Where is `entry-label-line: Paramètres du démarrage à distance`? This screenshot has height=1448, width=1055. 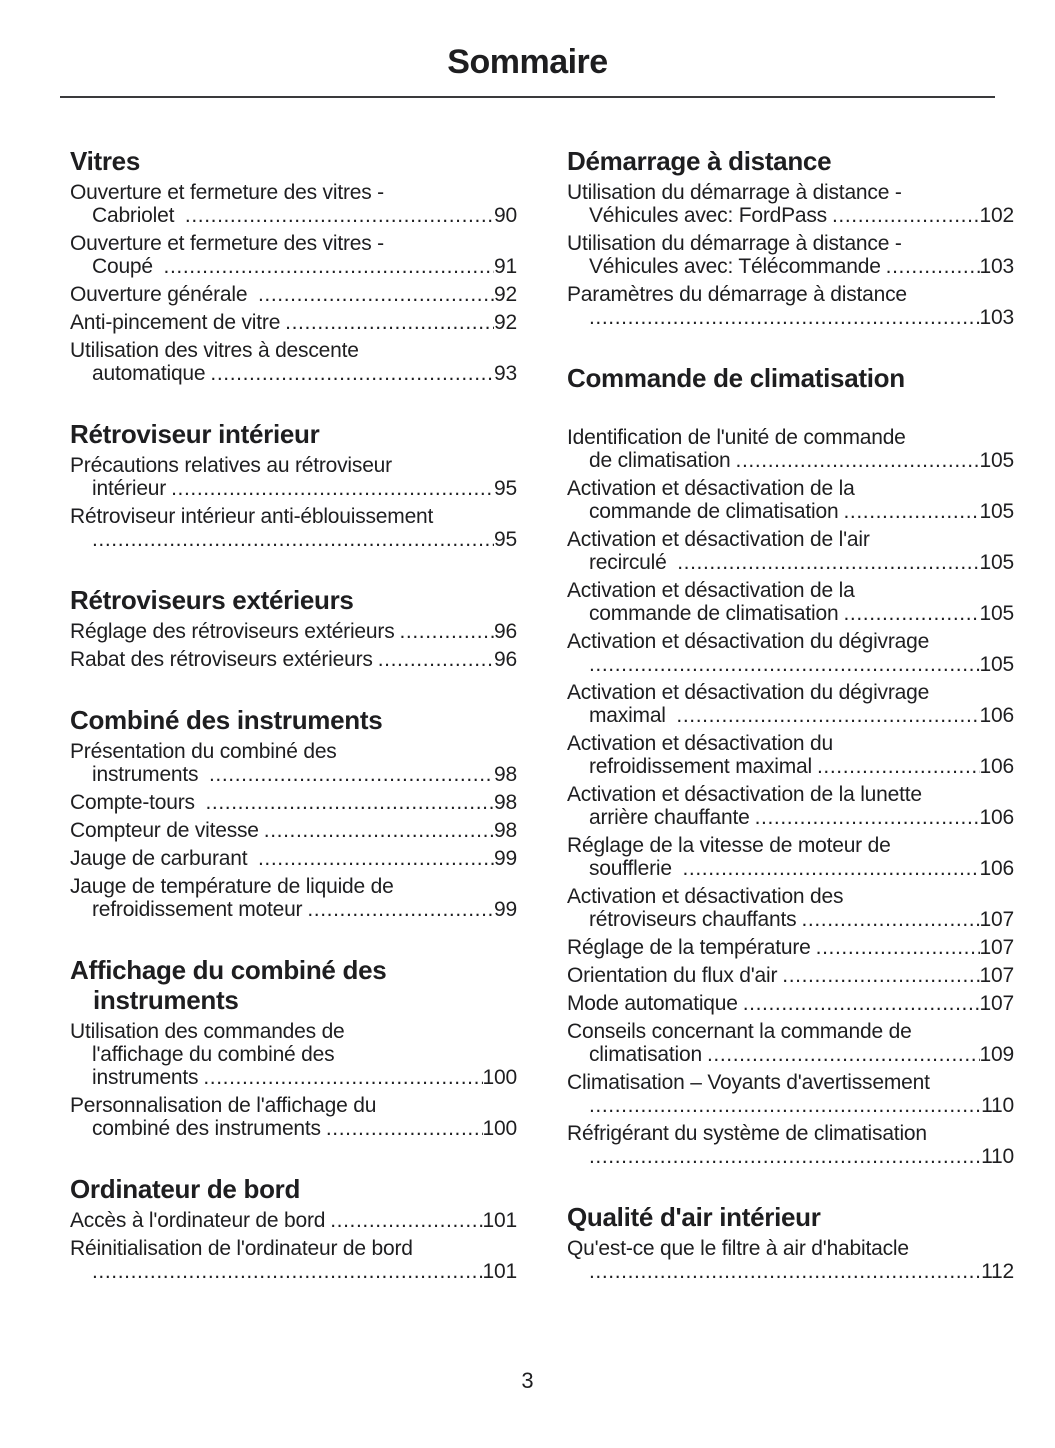
entry-label-line: Paramètres du démarrage à distance is located at coordinates (737, 294).